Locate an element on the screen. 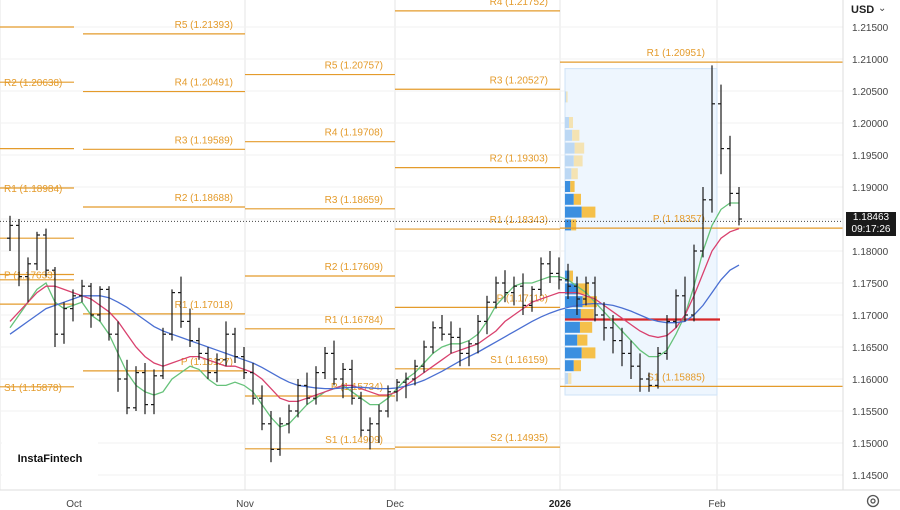 The width and height of the screenshot is (900, 510). pivot-label: R2 (1.19303) is located at coordinates (519, 159).